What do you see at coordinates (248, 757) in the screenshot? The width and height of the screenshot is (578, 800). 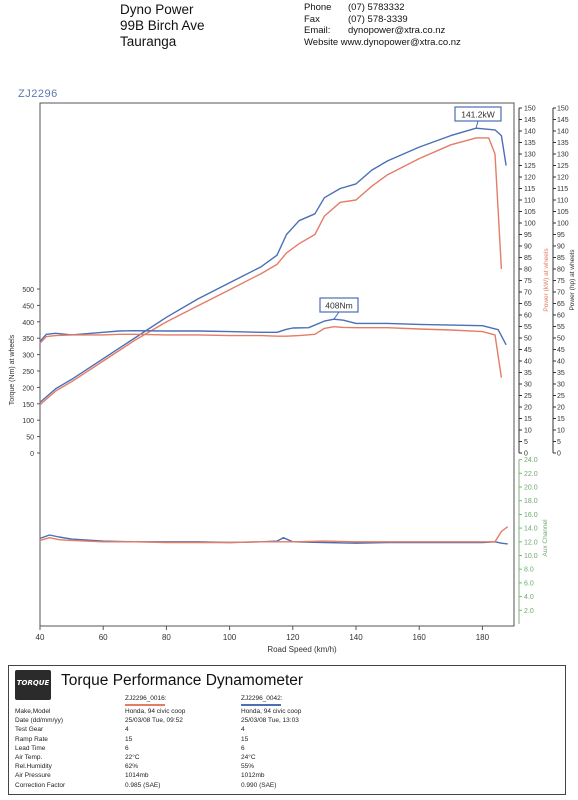 I see `detail-value: 24°C` at bounding box center [248, 757].